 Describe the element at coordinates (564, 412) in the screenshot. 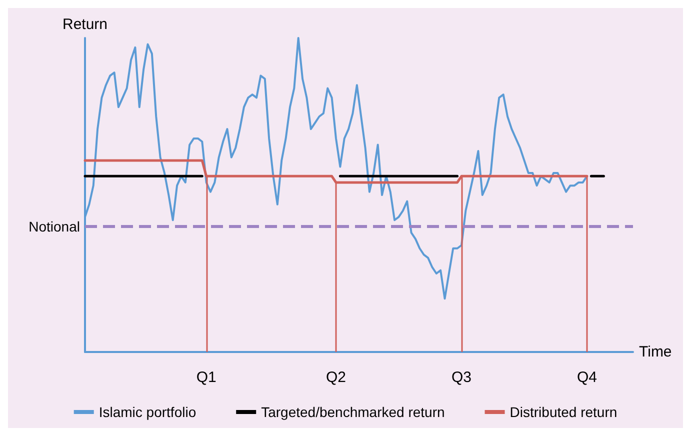

I see `legend-label: Distributed return` at that location.